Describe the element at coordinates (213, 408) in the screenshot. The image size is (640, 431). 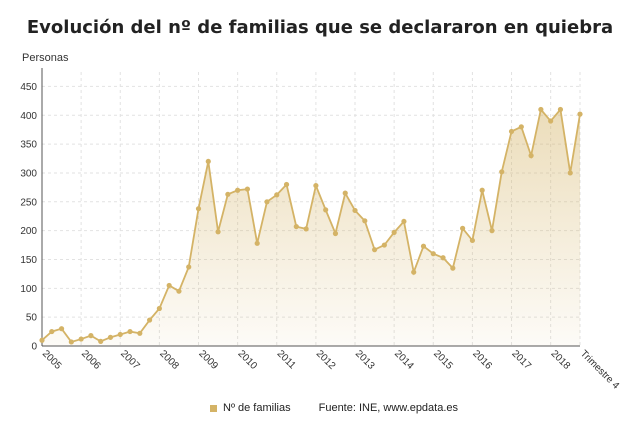
I see `legend-swatch` at that location.